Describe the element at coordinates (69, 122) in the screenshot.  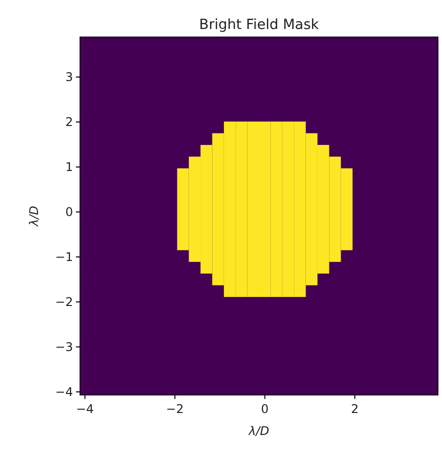
I see `y-tick-label: 2` at that location.